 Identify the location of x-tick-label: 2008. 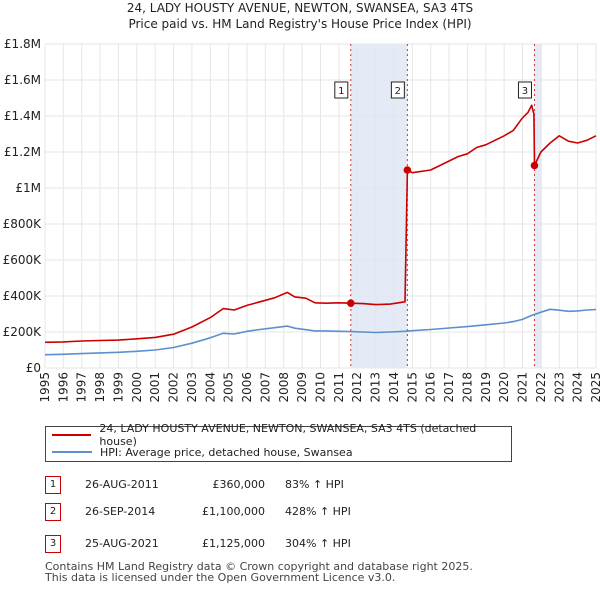
(284, 387).